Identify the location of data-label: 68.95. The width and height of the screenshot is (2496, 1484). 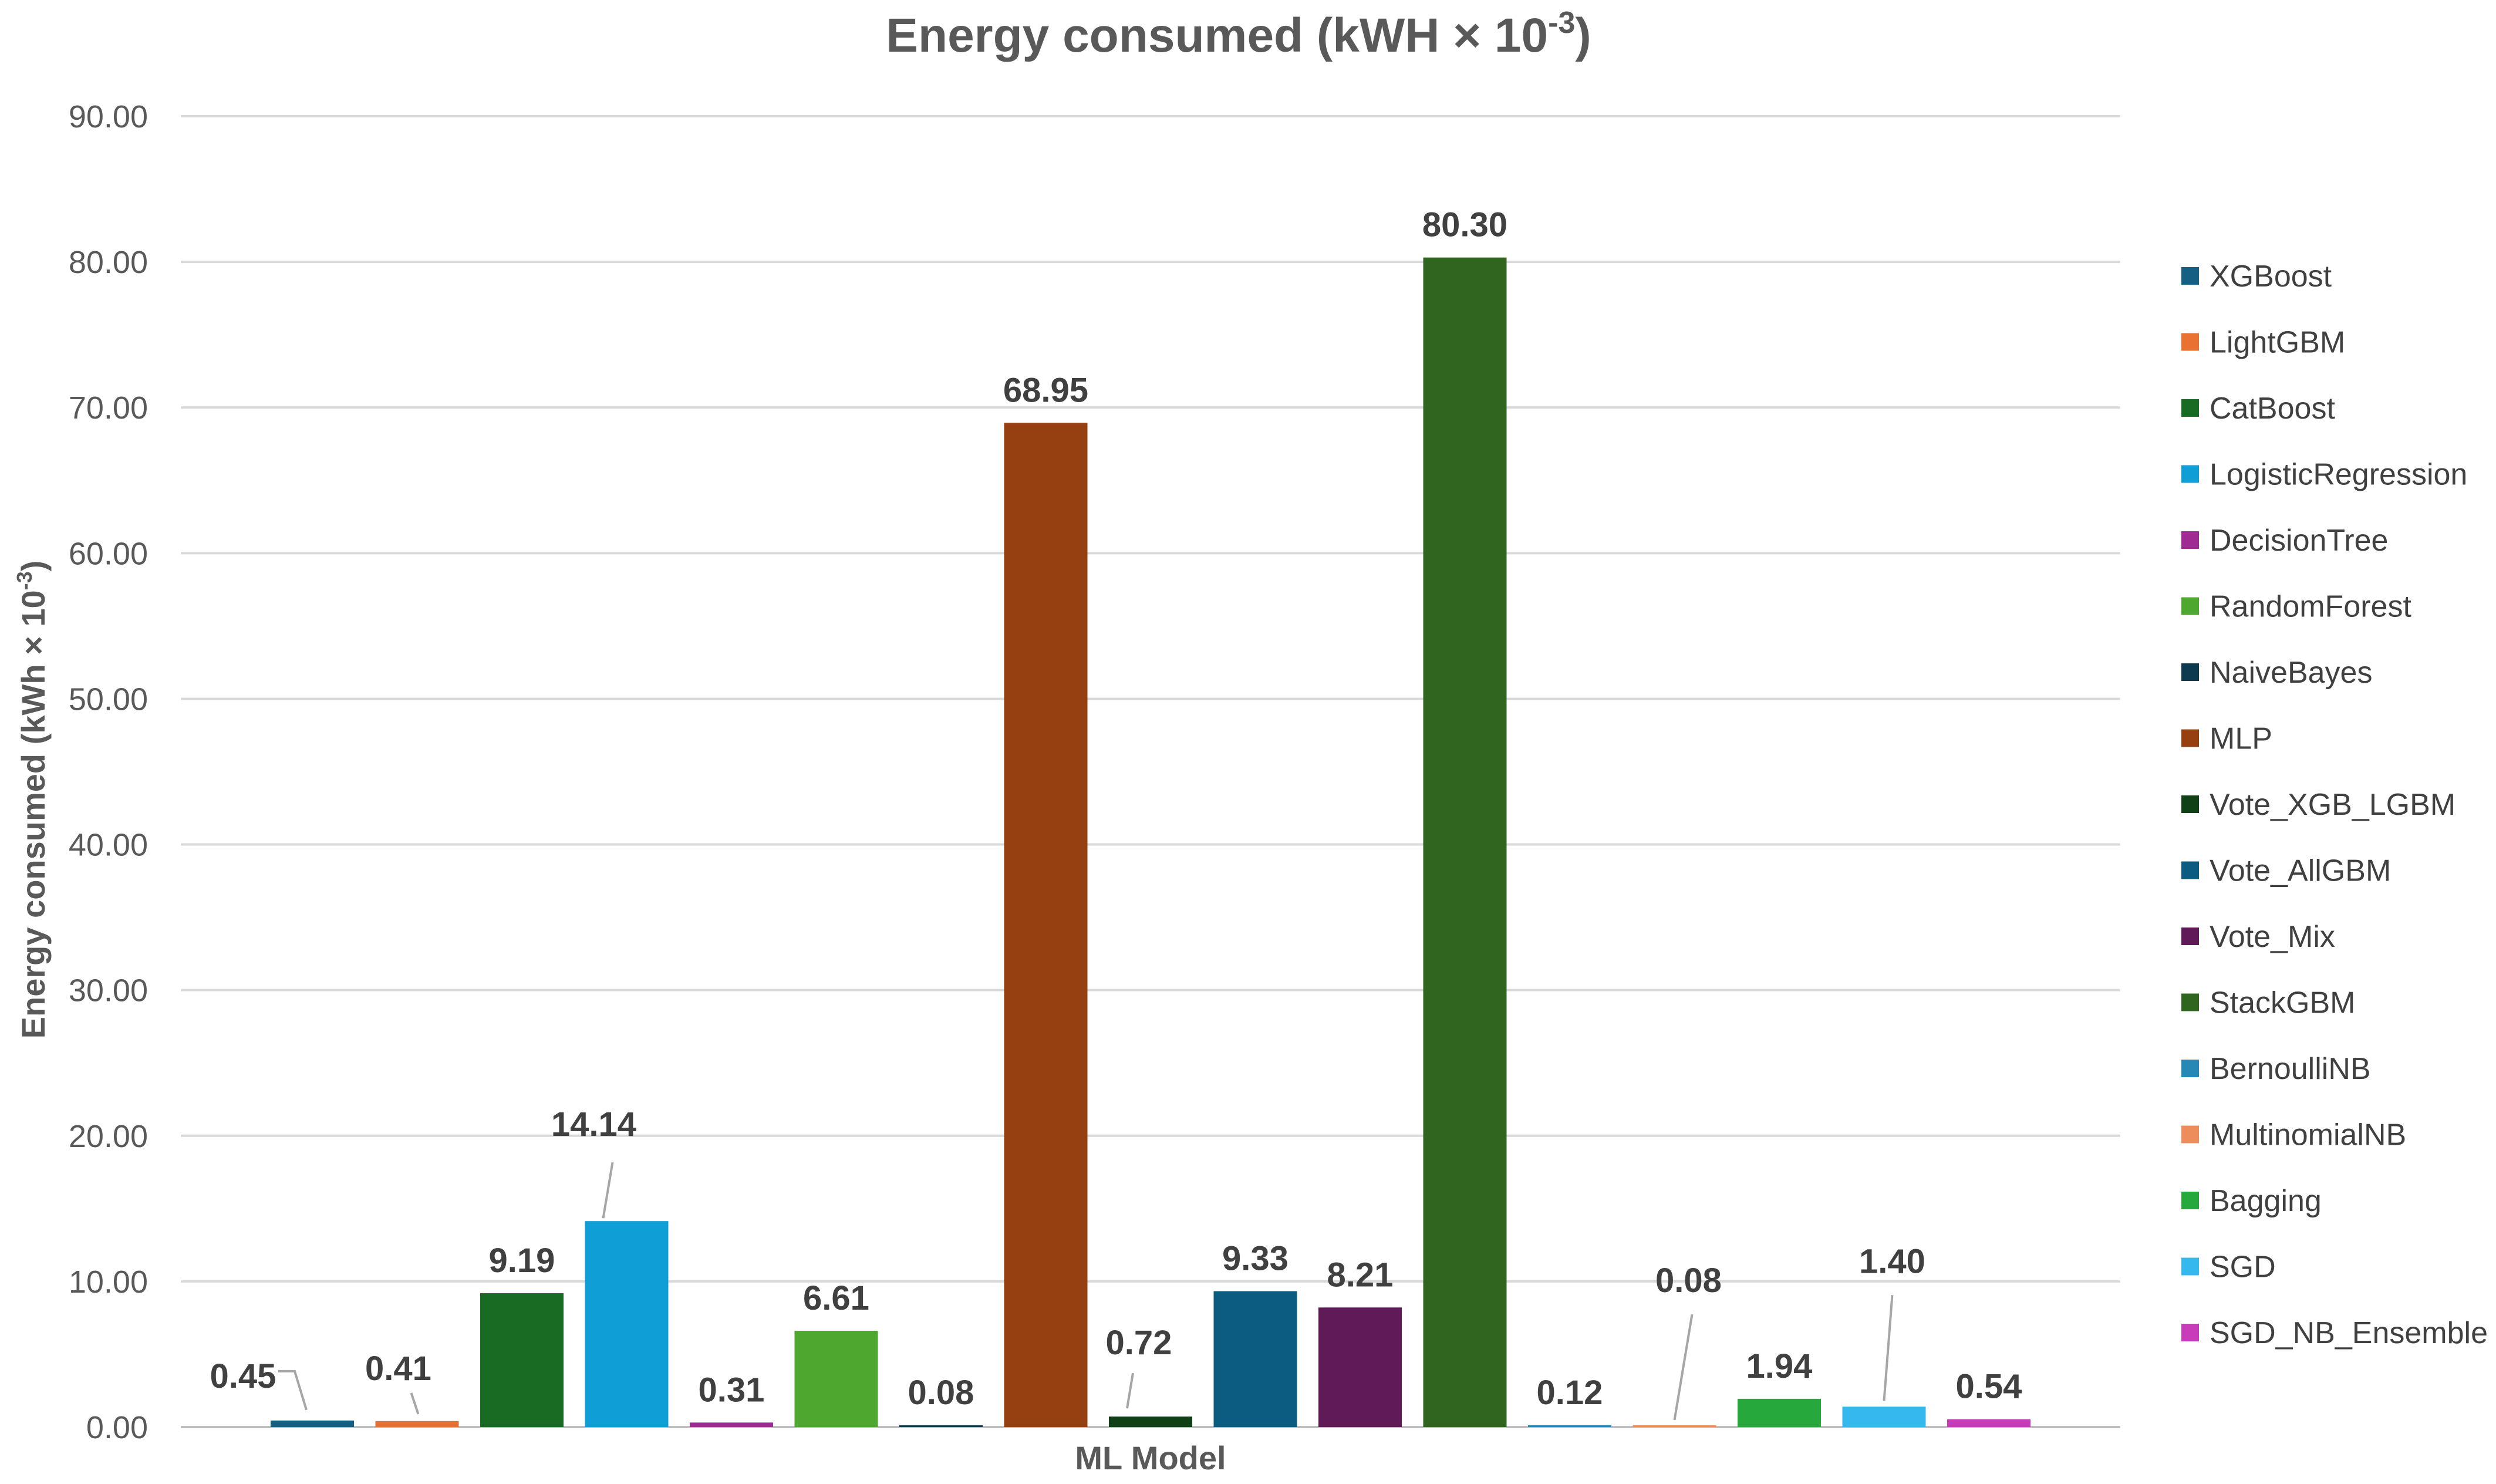
(1045, 390).